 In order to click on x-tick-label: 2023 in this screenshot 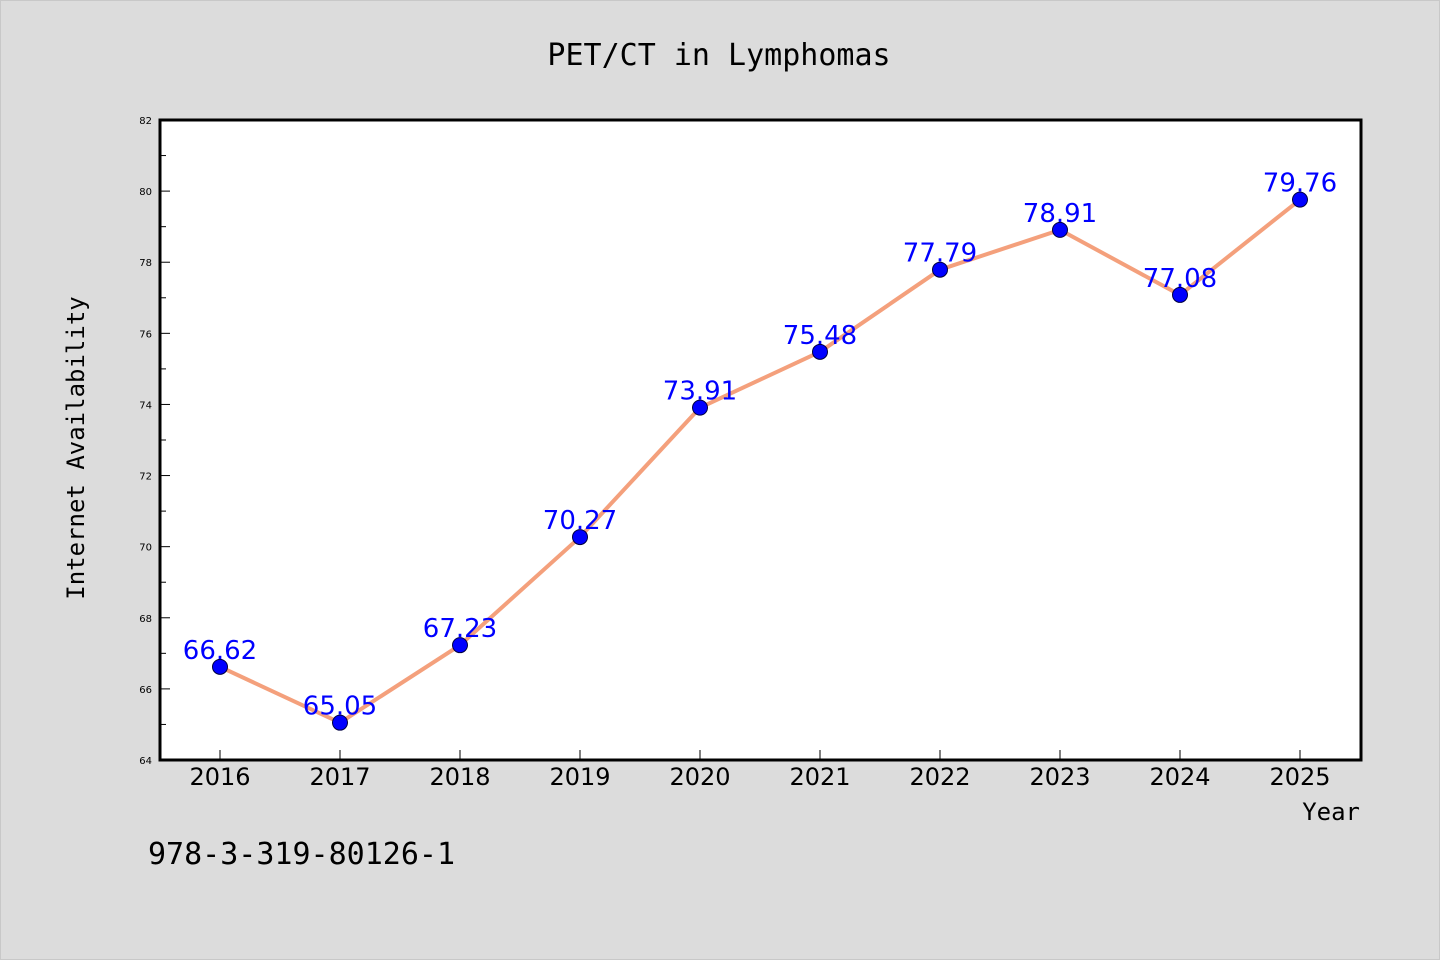, I will do `click(1059, 777)`.